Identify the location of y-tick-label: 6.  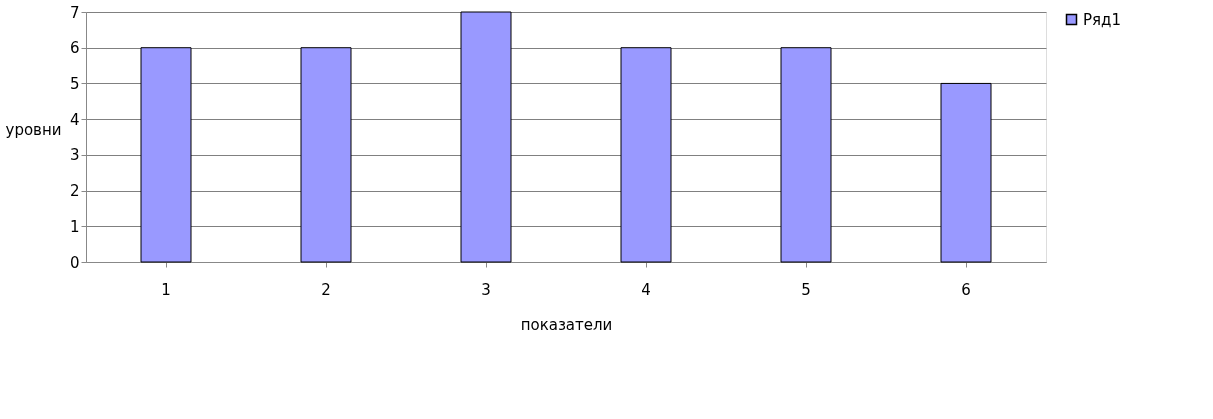
(74, 48).